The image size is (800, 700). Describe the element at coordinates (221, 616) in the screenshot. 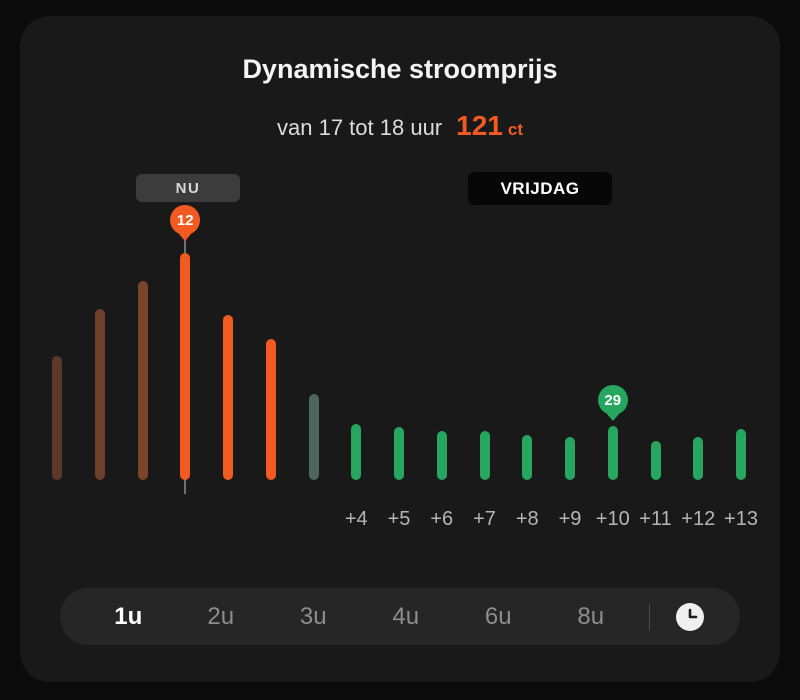

I see `timescale-option-2u: 2u` at that location.